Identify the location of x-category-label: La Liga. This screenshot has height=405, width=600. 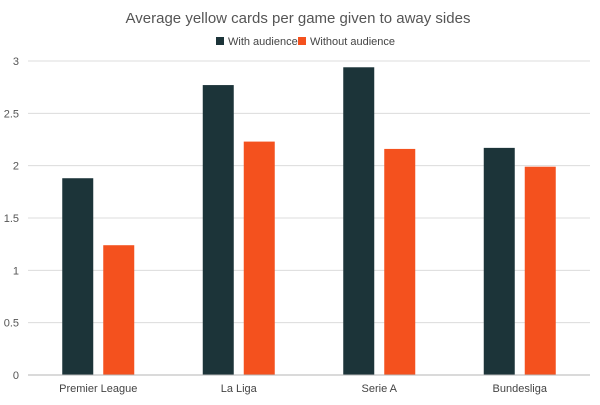
(239, 389).